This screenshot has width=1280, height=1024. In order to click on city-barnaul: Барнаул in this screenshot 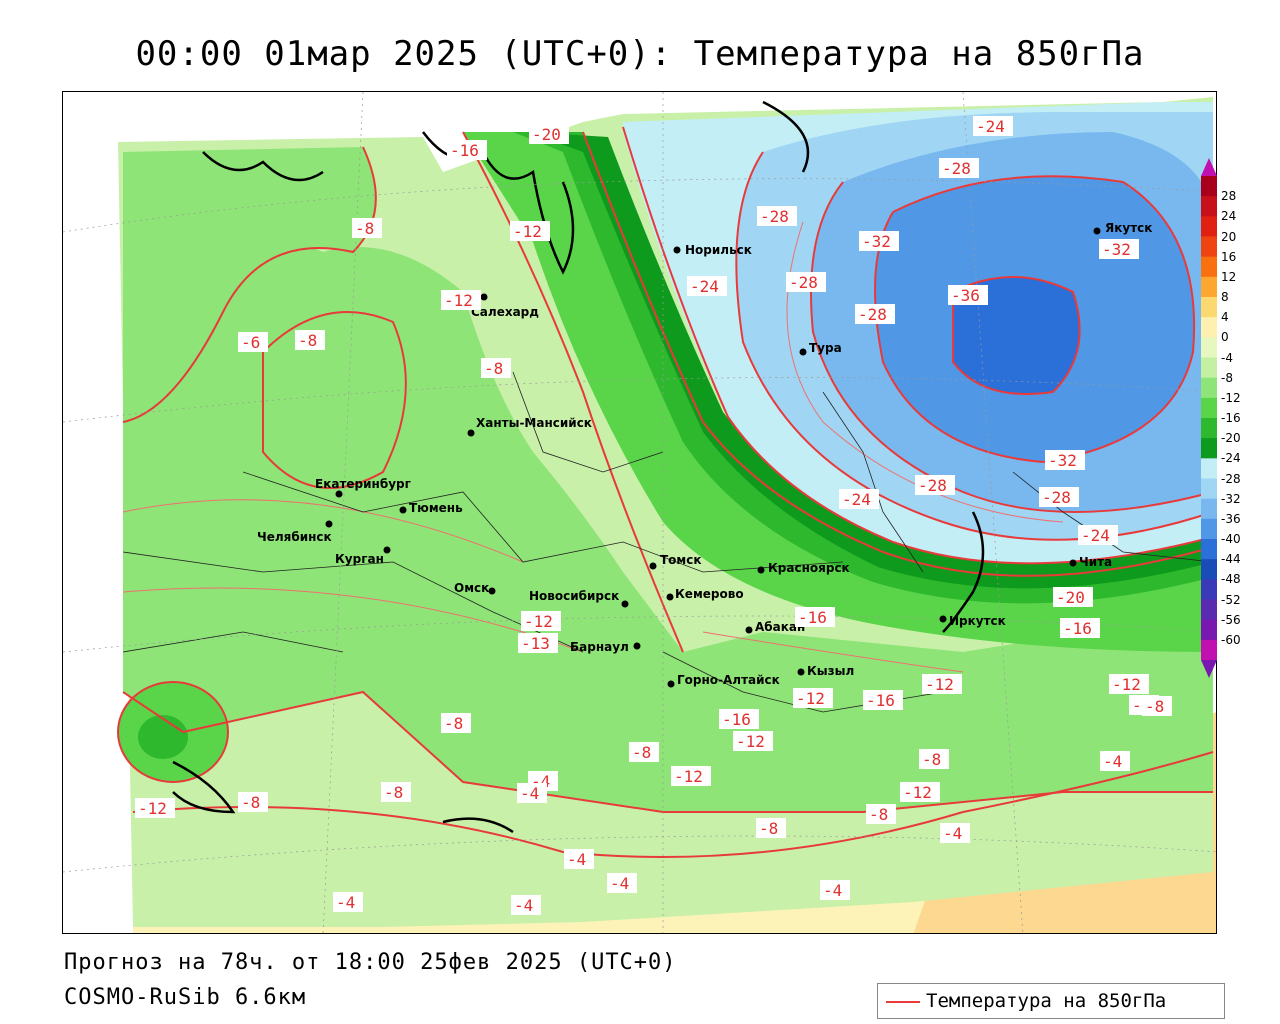, I will do `click(605, 647)`.